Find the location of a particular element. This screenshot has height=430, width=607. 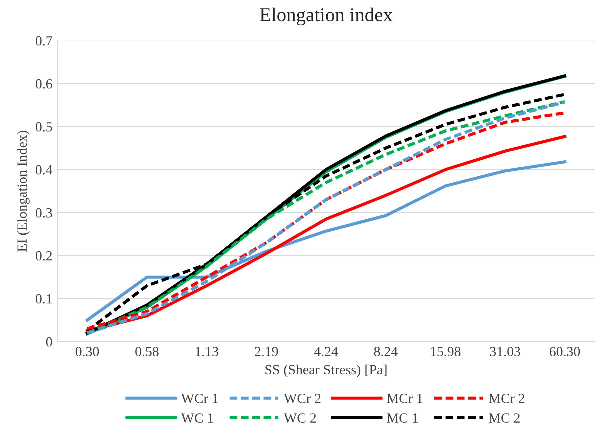

y-tick-label: 0.2 is located at coordinates (44, 256).